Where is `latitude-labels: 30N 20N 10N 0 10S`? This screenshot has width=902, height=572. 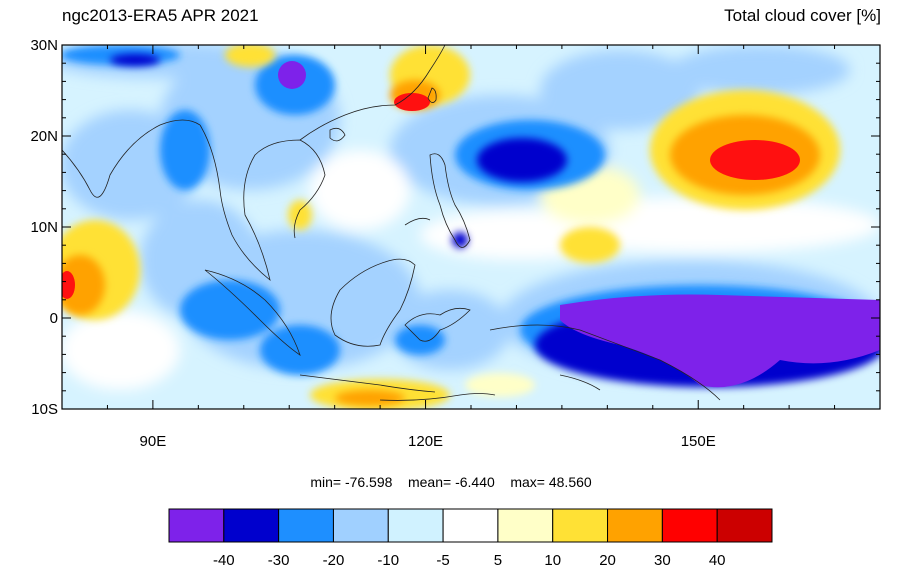
latitude-labels: 30N 20N 10N 0 10S is located at coordinates (44, 227).